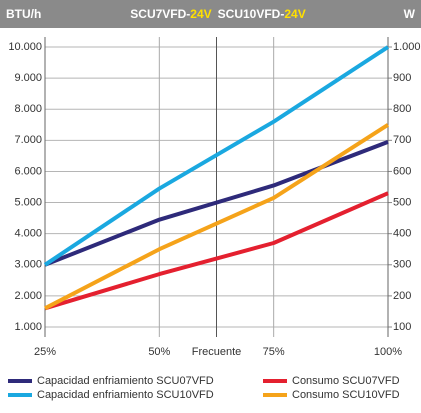 This screenshot has width=421, height=413. I want to click on legend-label: Capacidad enfriamiento SCU07VFD, so click(125, 381).